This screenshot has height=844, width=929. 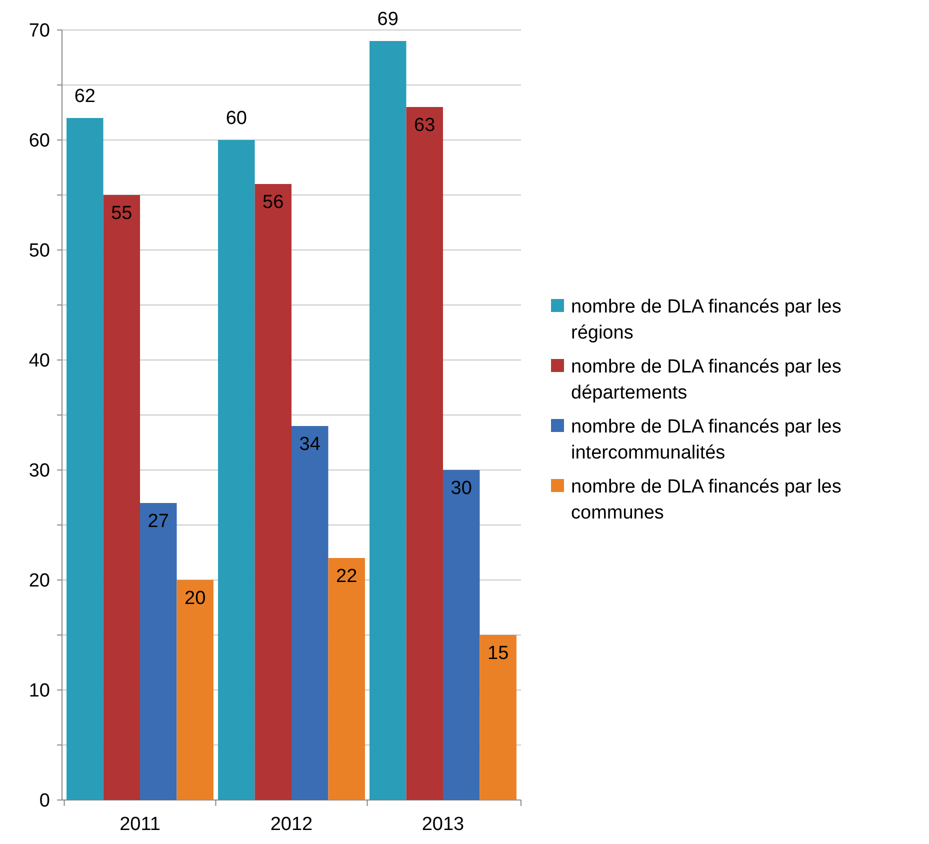 What do you see at coordinates (39, 691) in the screenshot?
I see `y-tick-label: 10` at bounding box center [39, 691].